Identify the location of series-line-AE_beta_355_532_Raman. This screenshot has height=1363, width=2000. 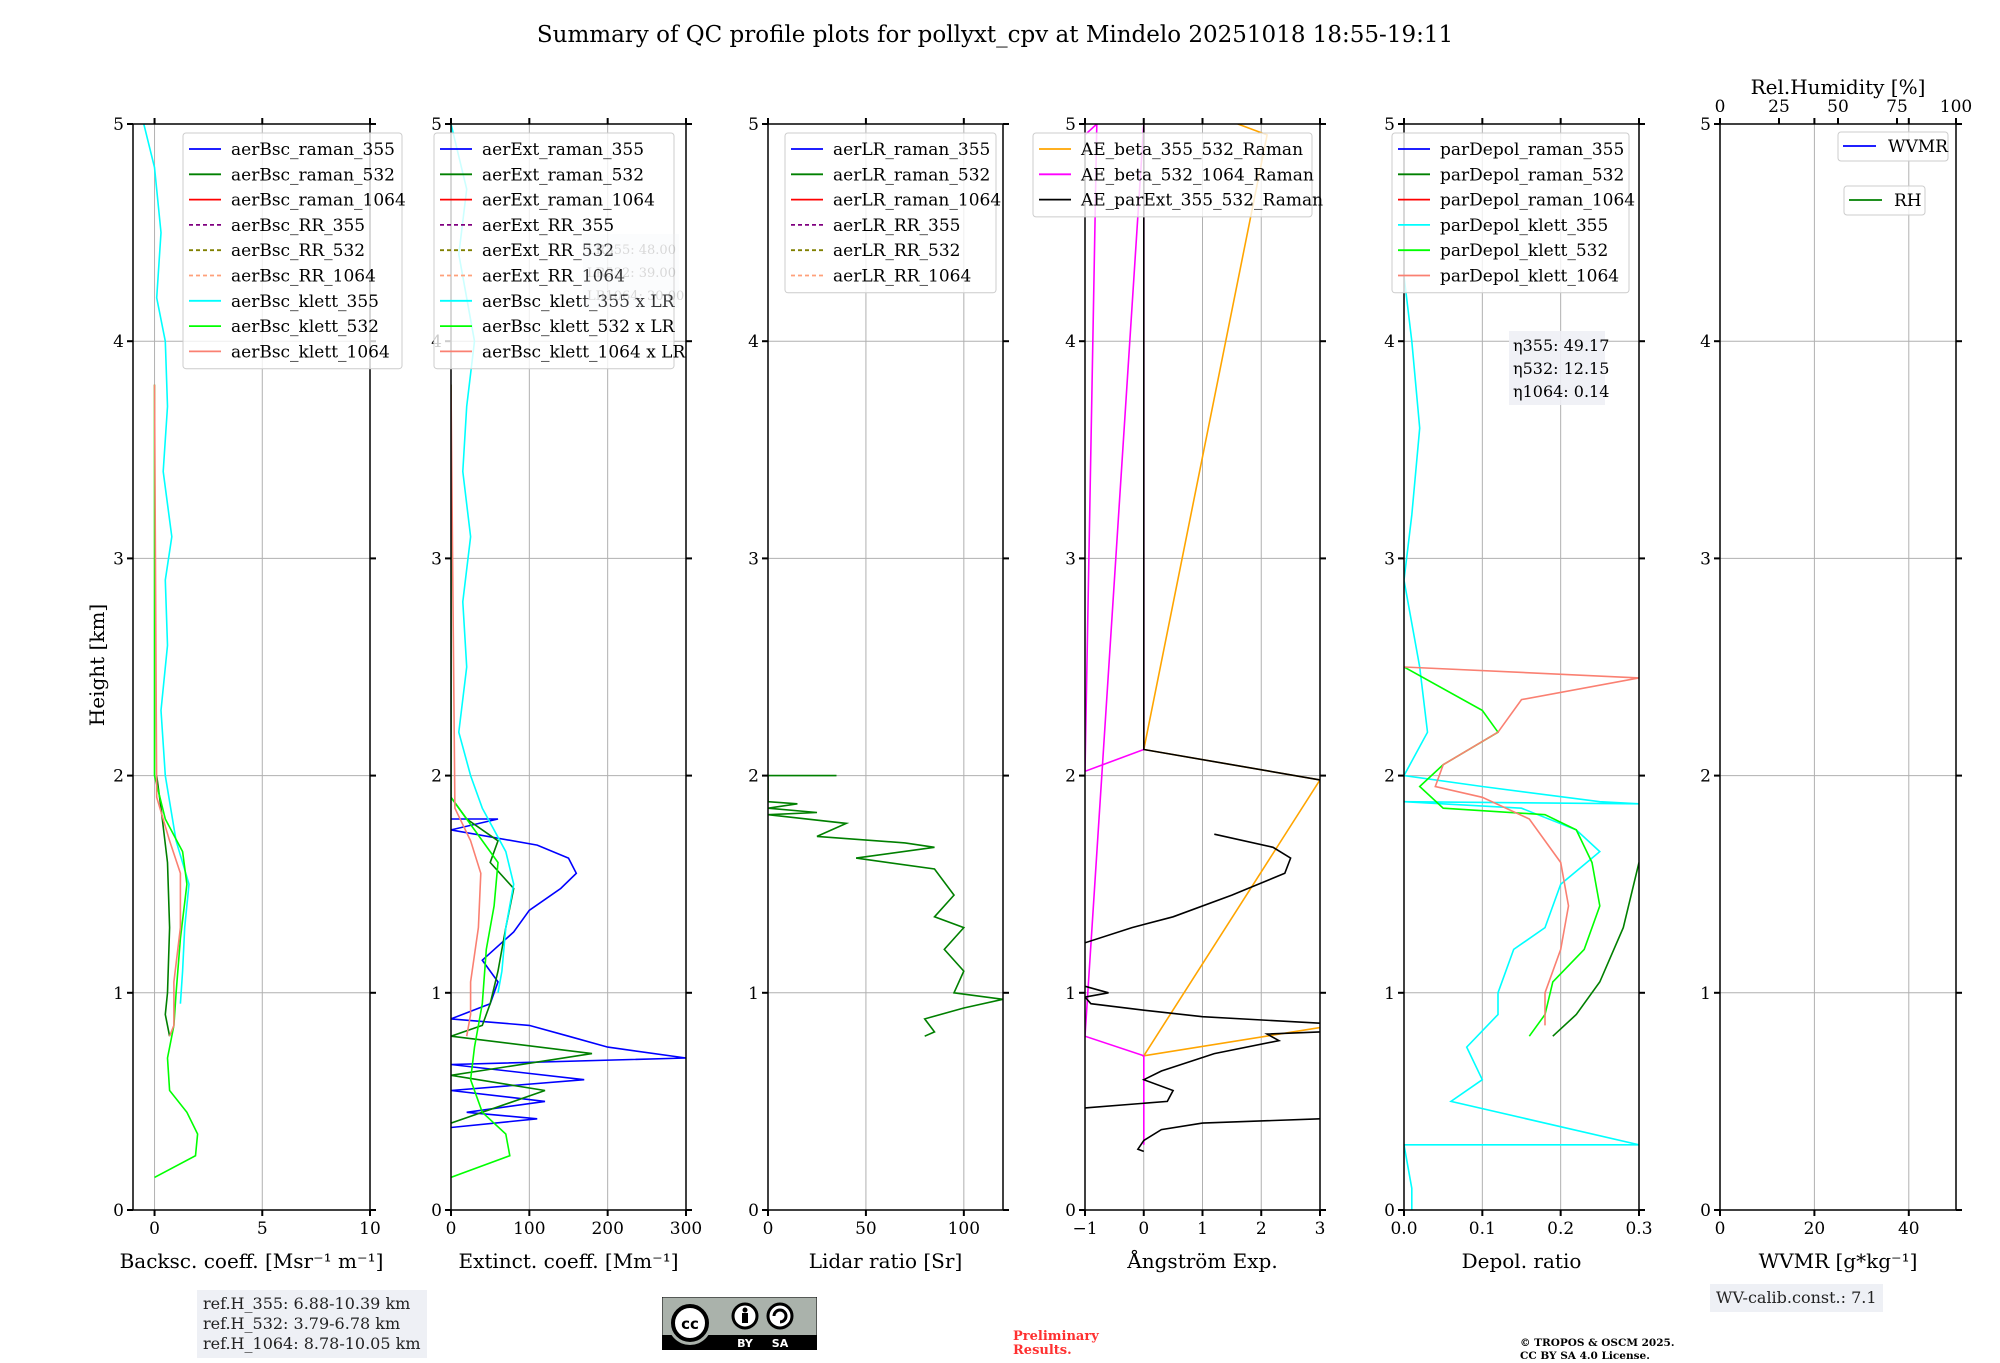
(1231, 590).